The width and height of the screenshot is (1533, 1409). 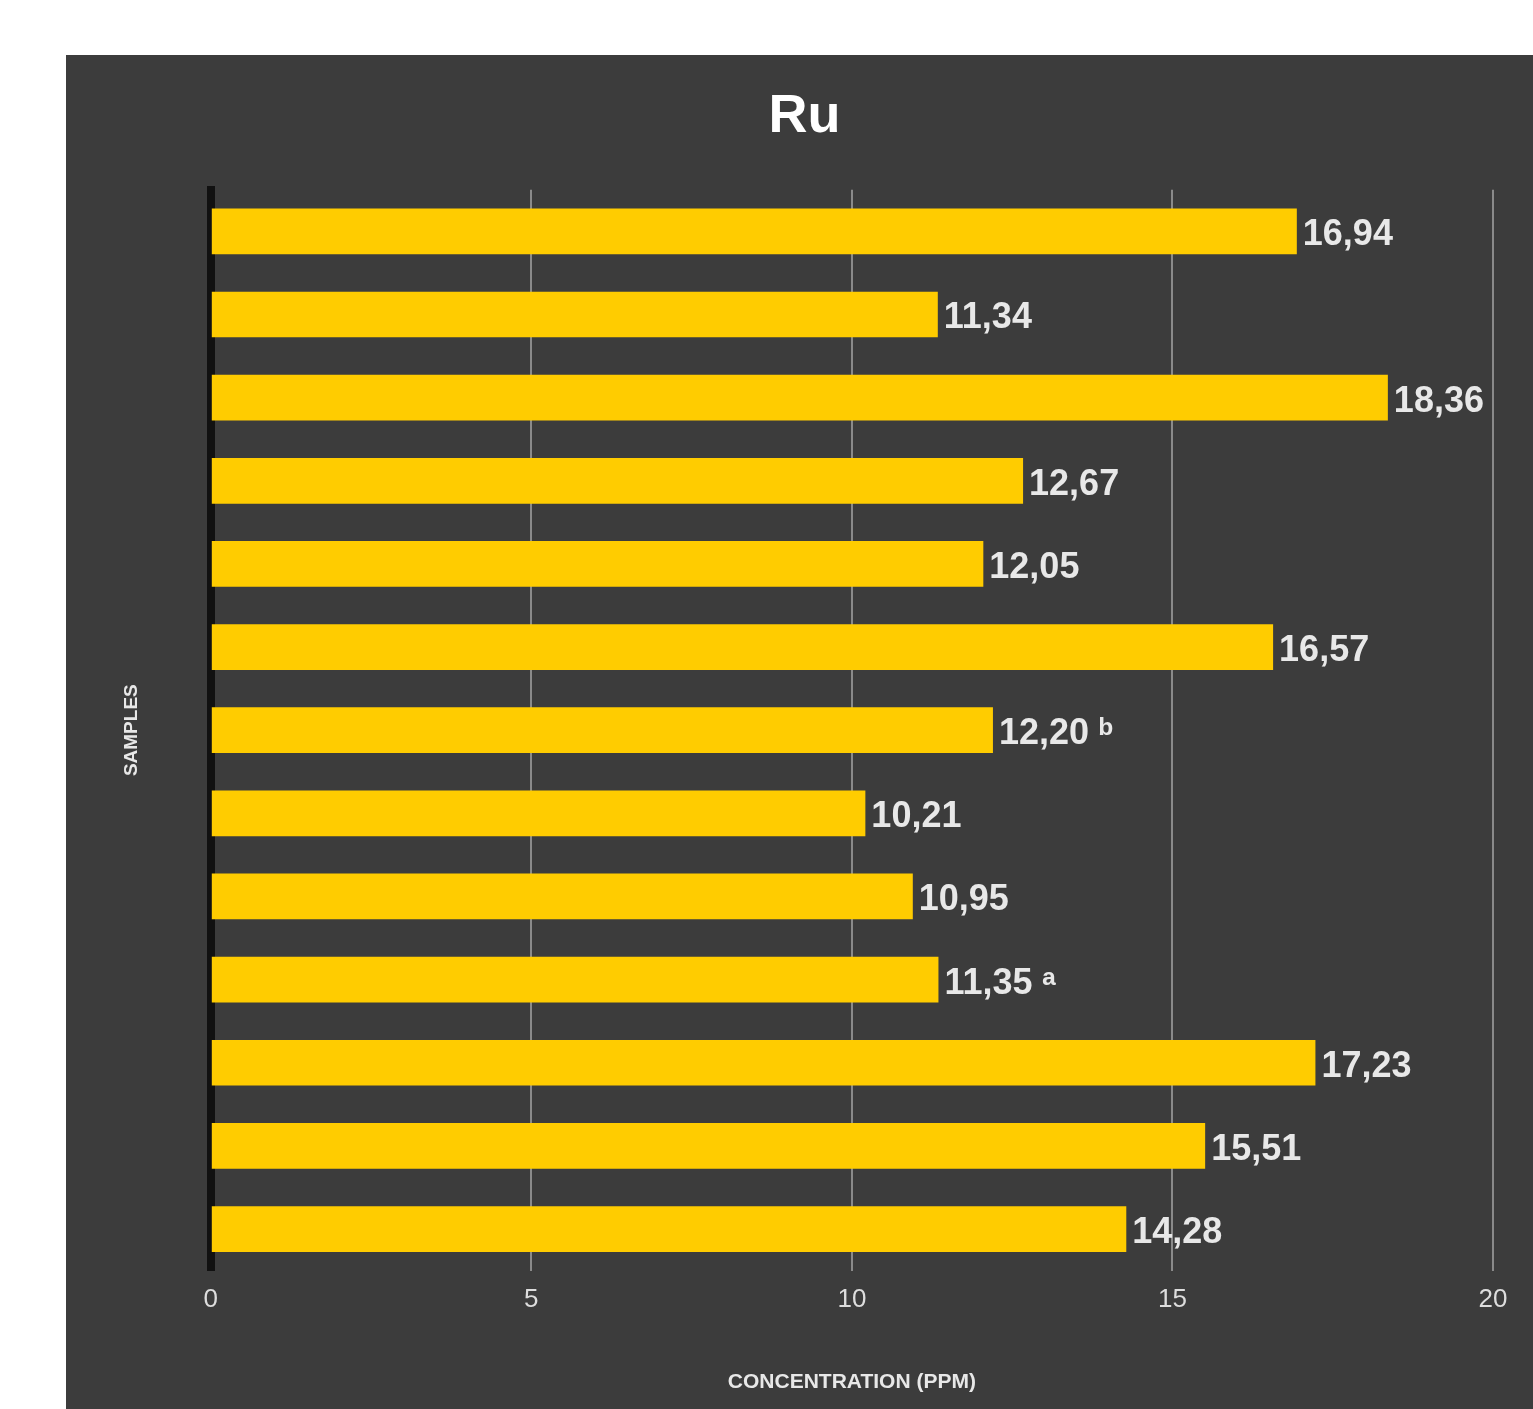 What do you see at coordinates (1034, 565) in the screenshot?
I see `data-label: 12,05` at bounding box center [1034, 565].